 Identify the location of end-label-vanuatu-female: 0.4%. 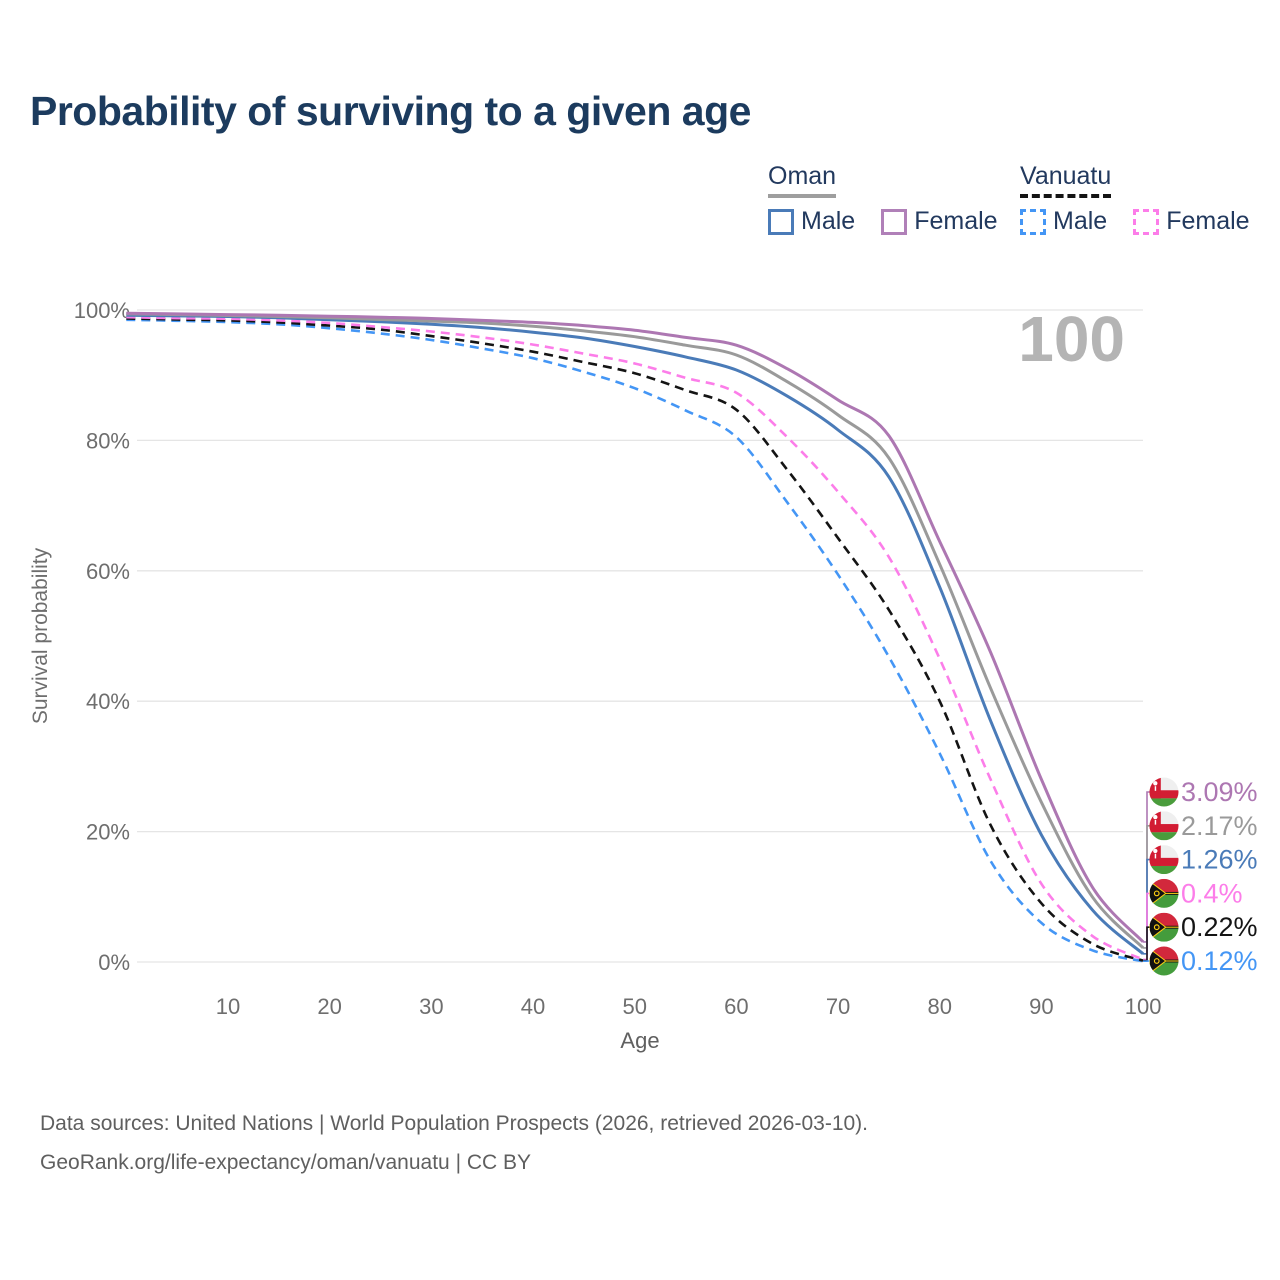
(1193, 919).